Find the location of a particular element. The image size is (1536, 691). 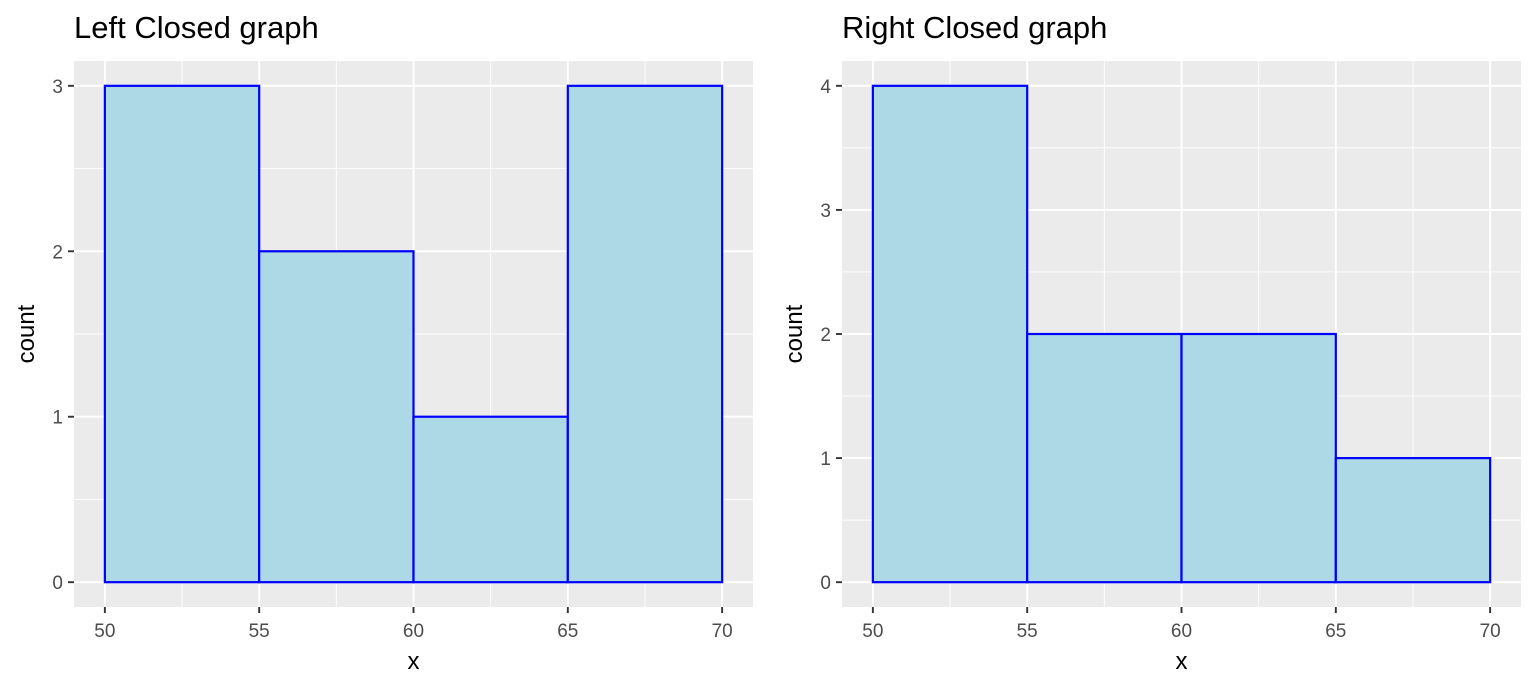

chart-title: Right Closed graph is located at coordinates (974, 27).